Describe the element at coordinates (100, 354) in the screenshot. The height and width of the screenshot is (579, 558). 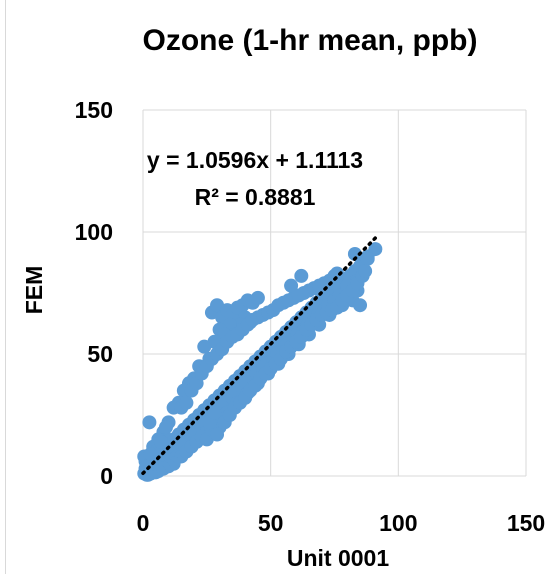
I see `y-tick-label-1: 50` at that location.